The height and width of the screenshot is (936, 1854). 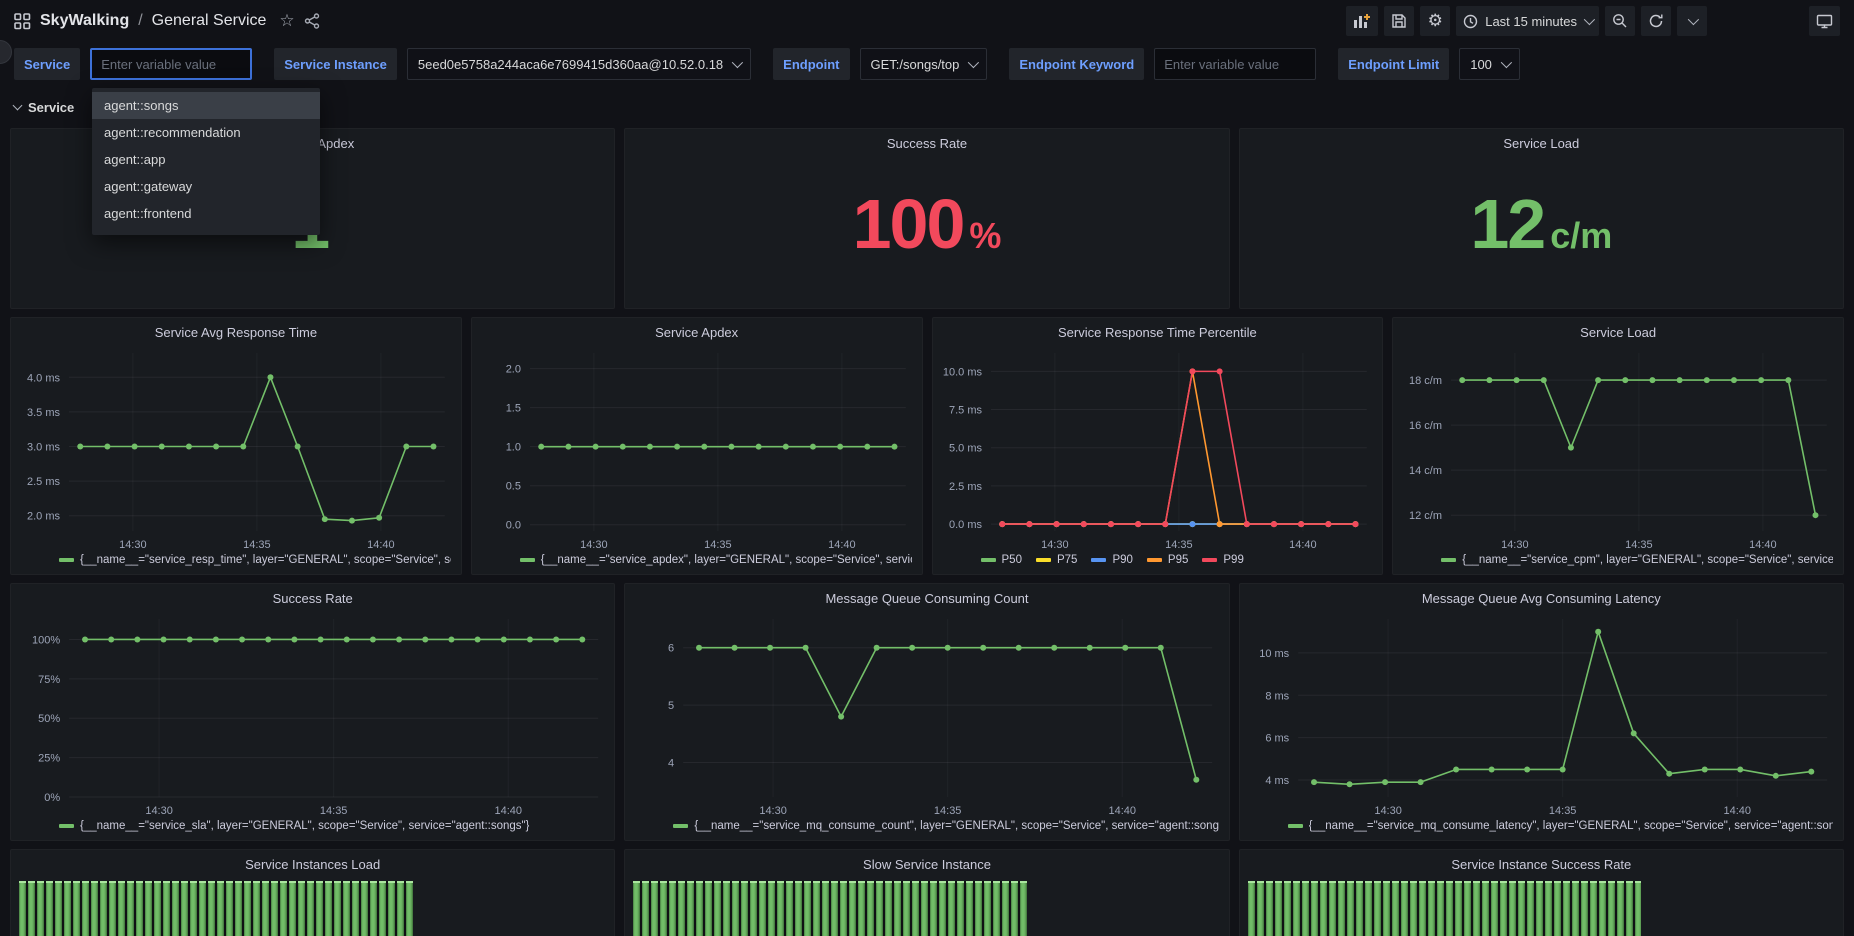 I want to click on svg-text: 0.5, so click(x=512, y=487).